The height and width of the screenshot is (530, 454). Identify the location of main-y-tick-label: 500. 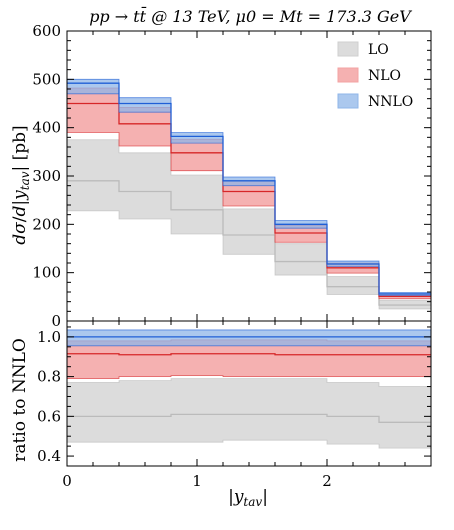
(46, 79).